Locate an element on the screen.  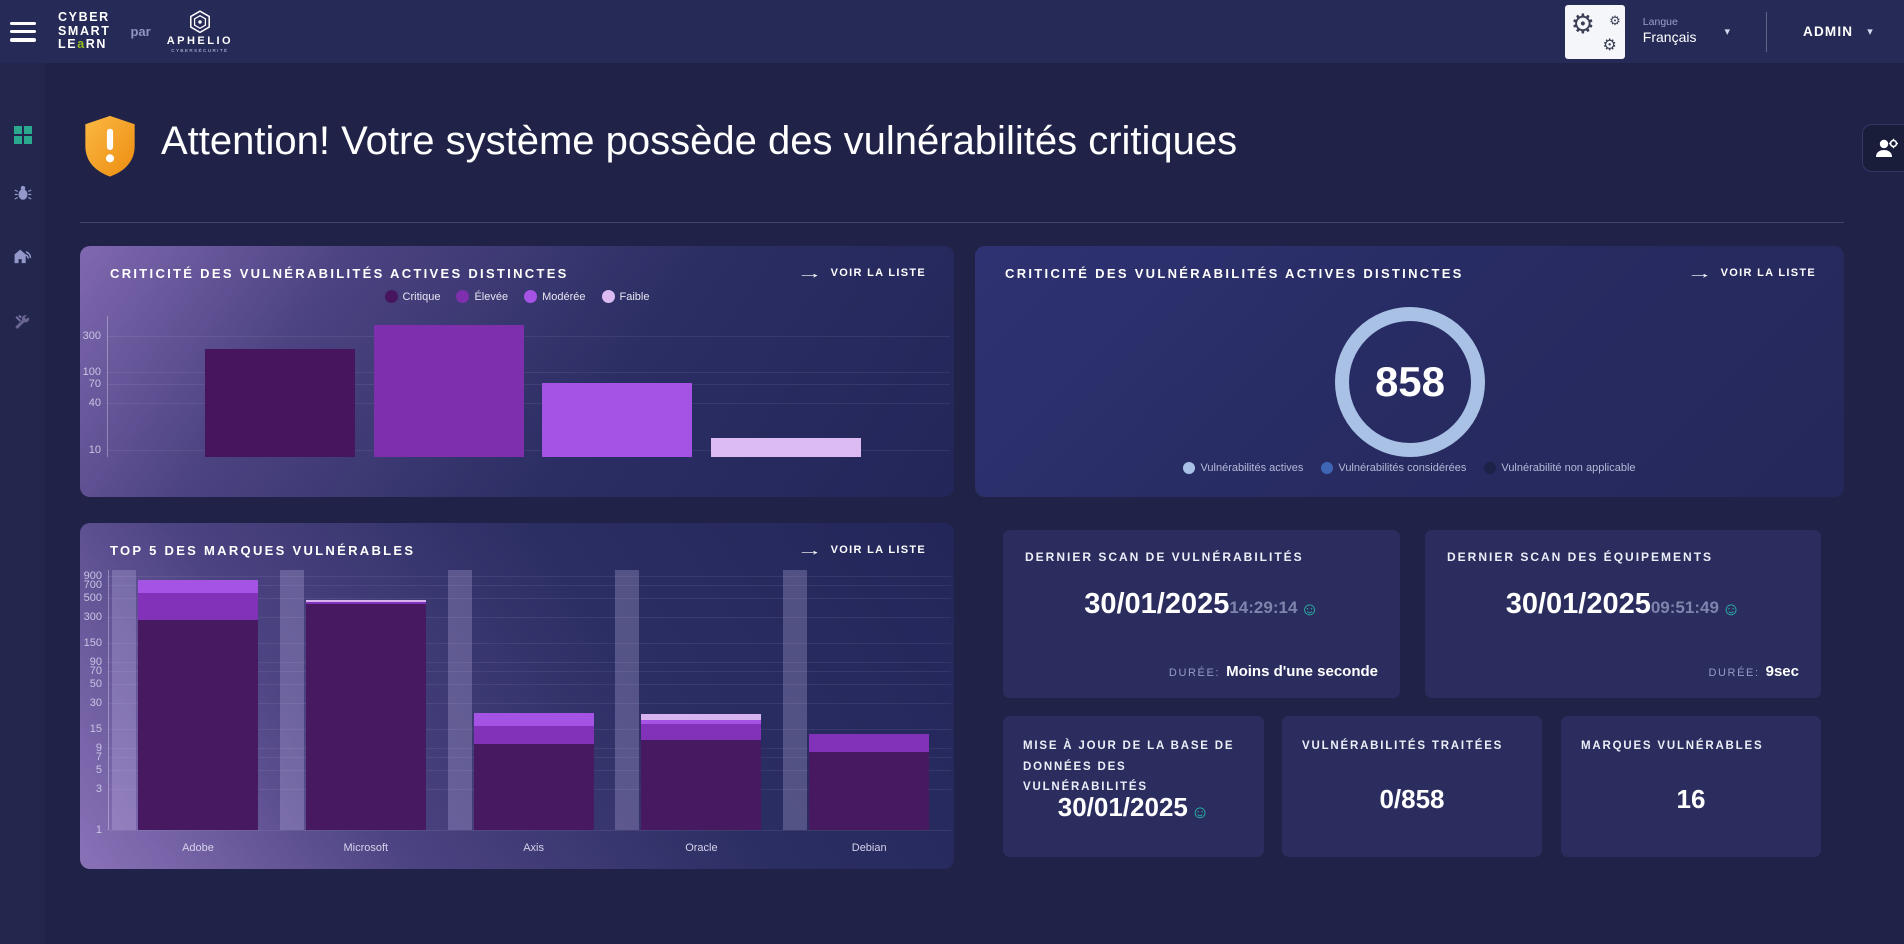
language-value: Français is located at coordinates (1669, 37).